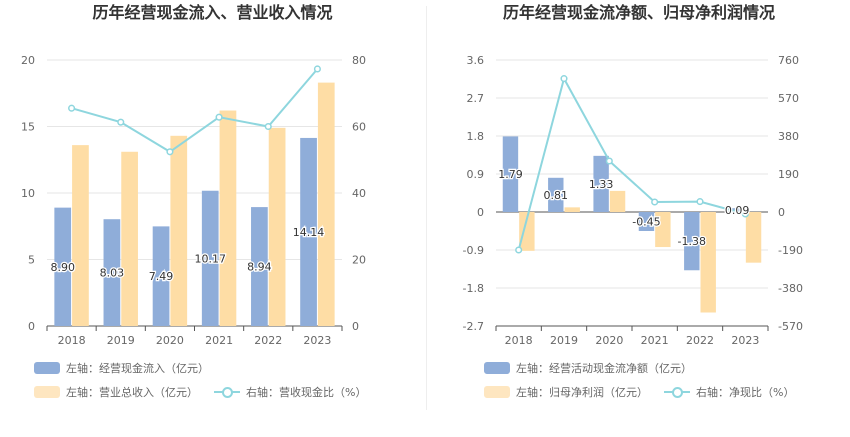 The image size is (850, 437). Describe the element at coordinates (745, 392) in the screenshot. I see `legend-label: 右轴：净现比（%）` at that location.